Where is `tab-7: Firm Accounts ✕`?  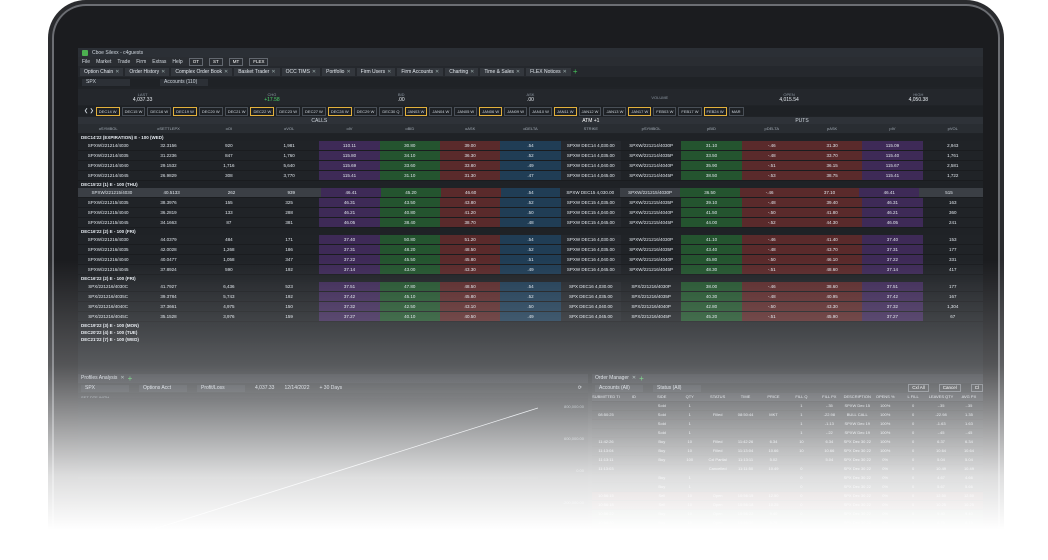
tab-7: Firm Accounts ✕ is located at coordinates (420, 71).